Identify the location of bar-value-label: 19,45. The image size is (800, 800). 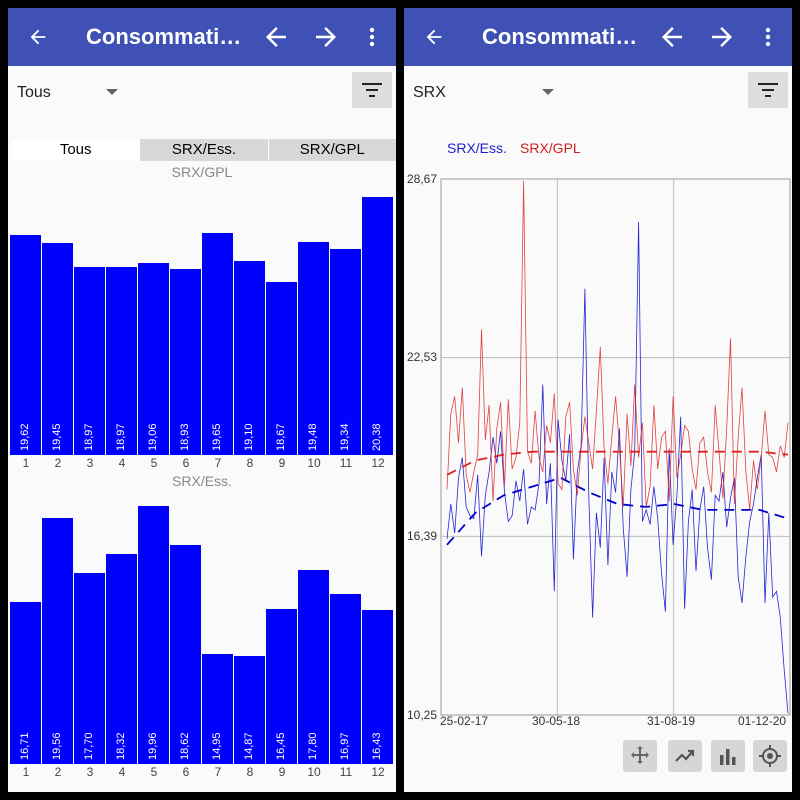
(57, 437).